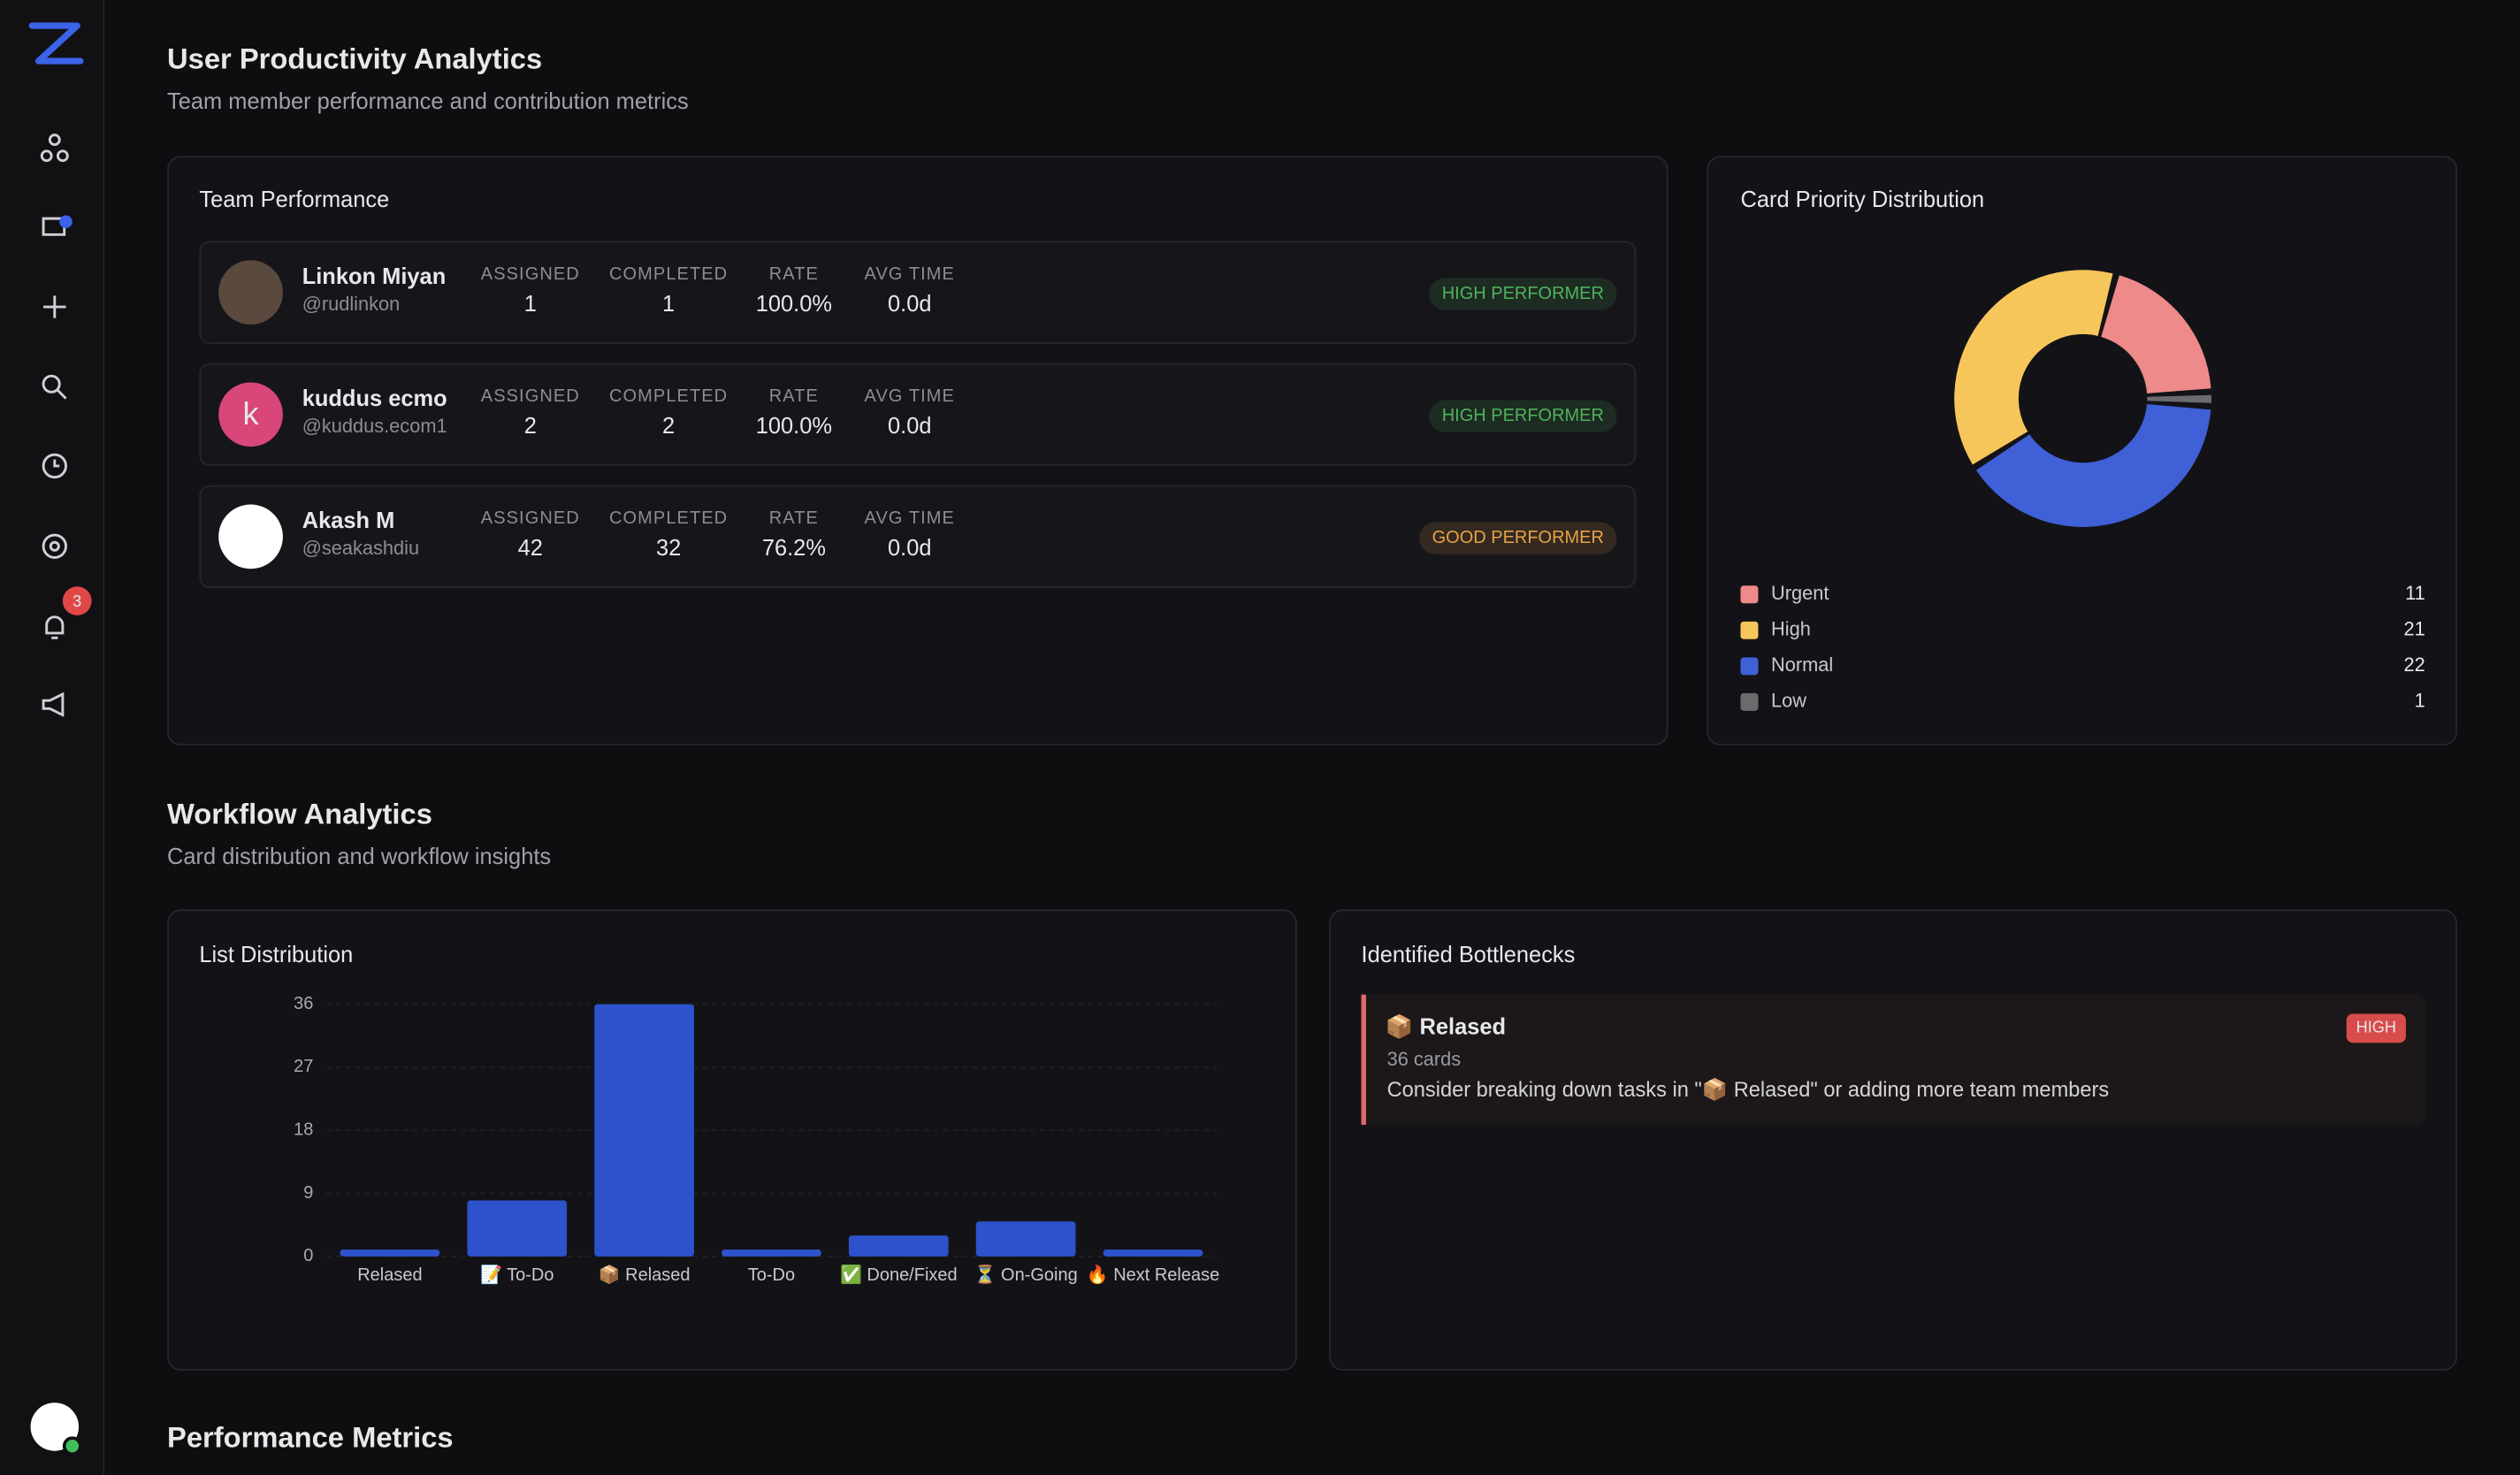 This screenshot has height=1475, width=2520. What do you see at coordinates (308, 1255) in the screenshot?
I see `y-tick-label: 0` at bounding box center [308, 1255].